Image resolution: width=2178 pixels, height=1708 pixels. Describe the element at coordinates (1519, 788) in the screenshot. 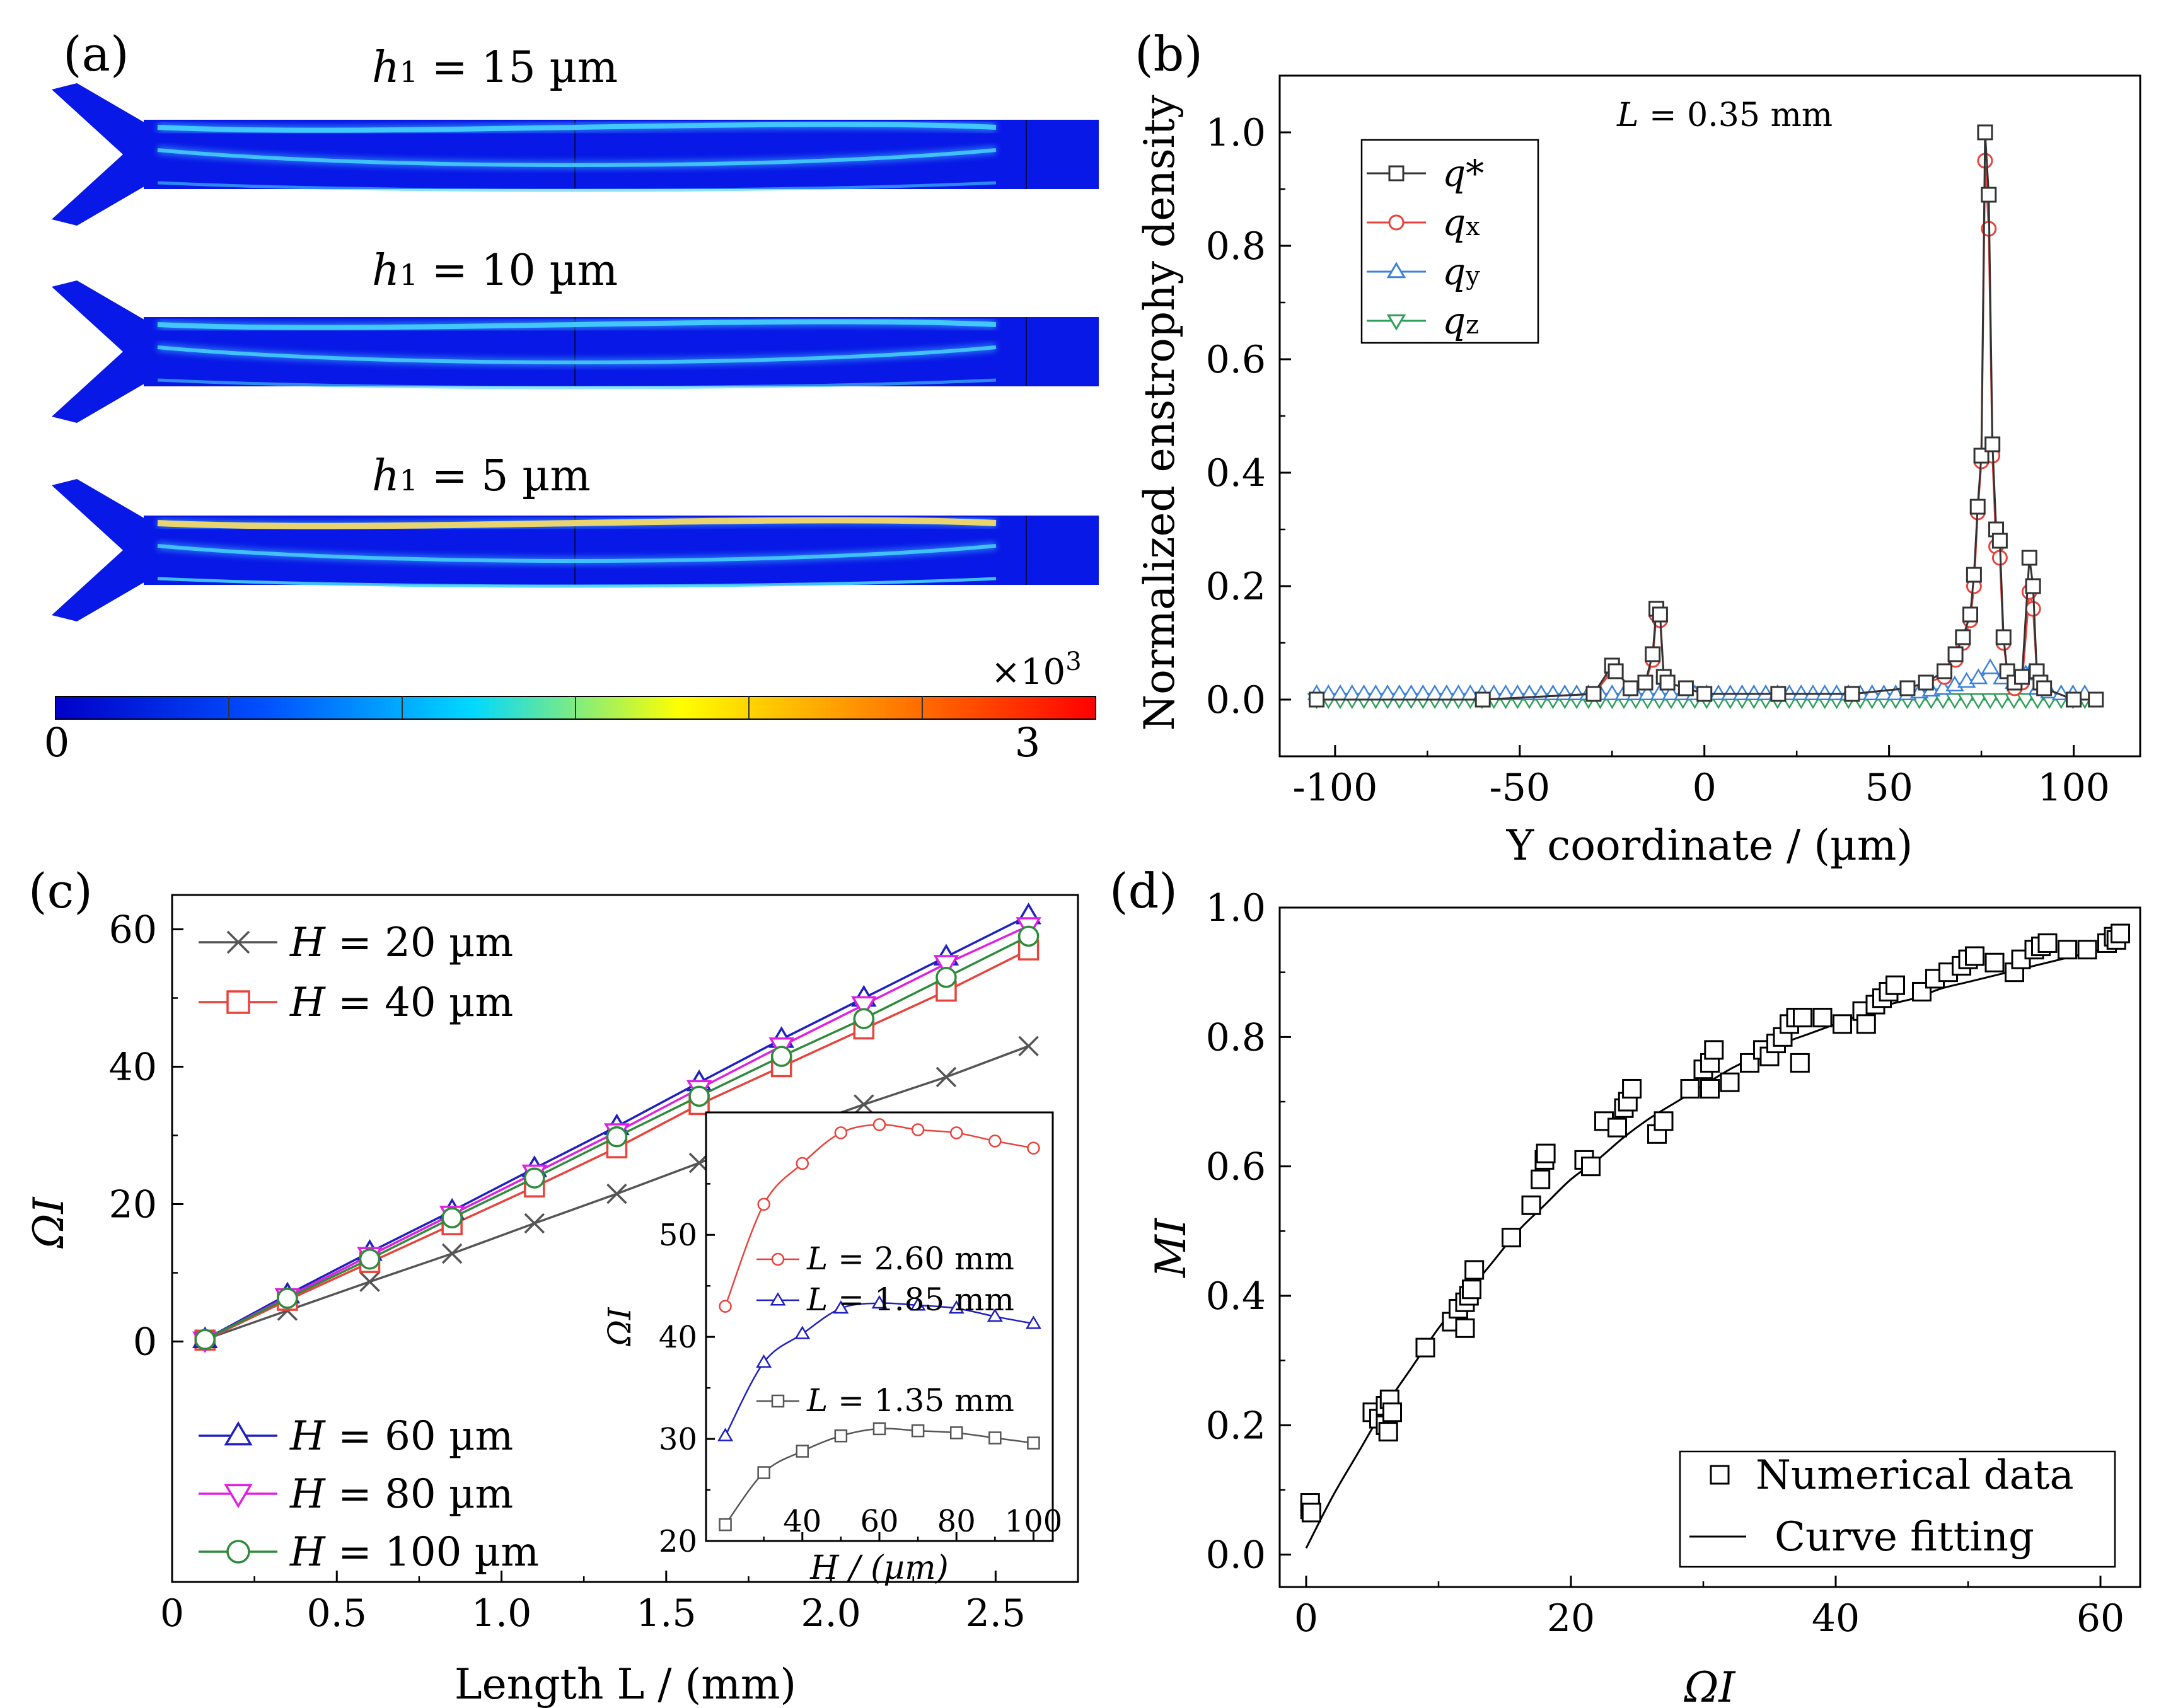

I see `panel-b-xtick-label: -50` at that location.